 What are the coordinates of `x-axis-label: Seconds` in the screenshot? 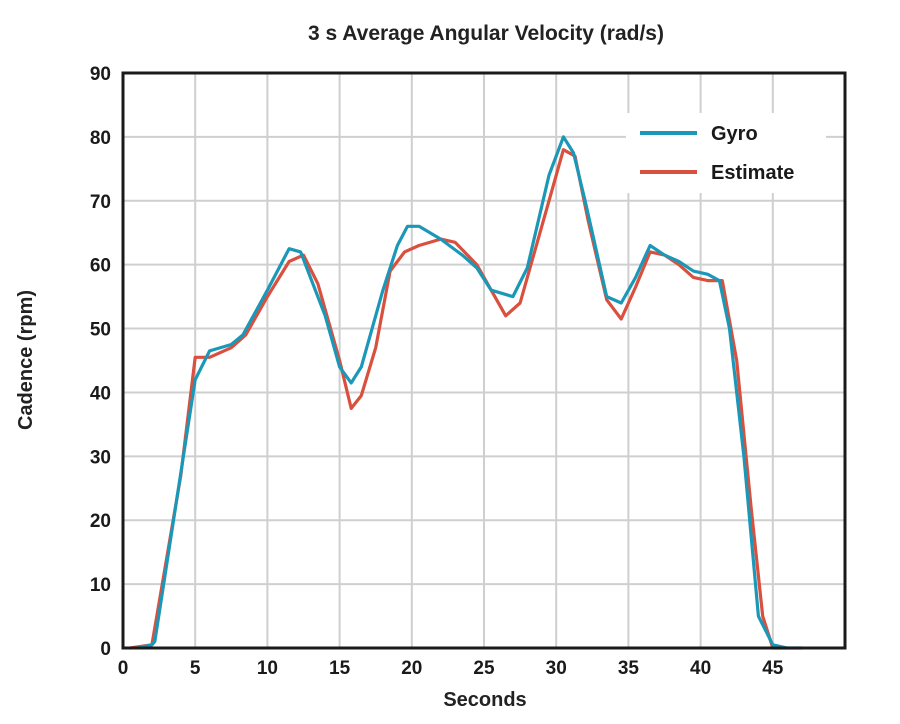 It's located at (484, 700).